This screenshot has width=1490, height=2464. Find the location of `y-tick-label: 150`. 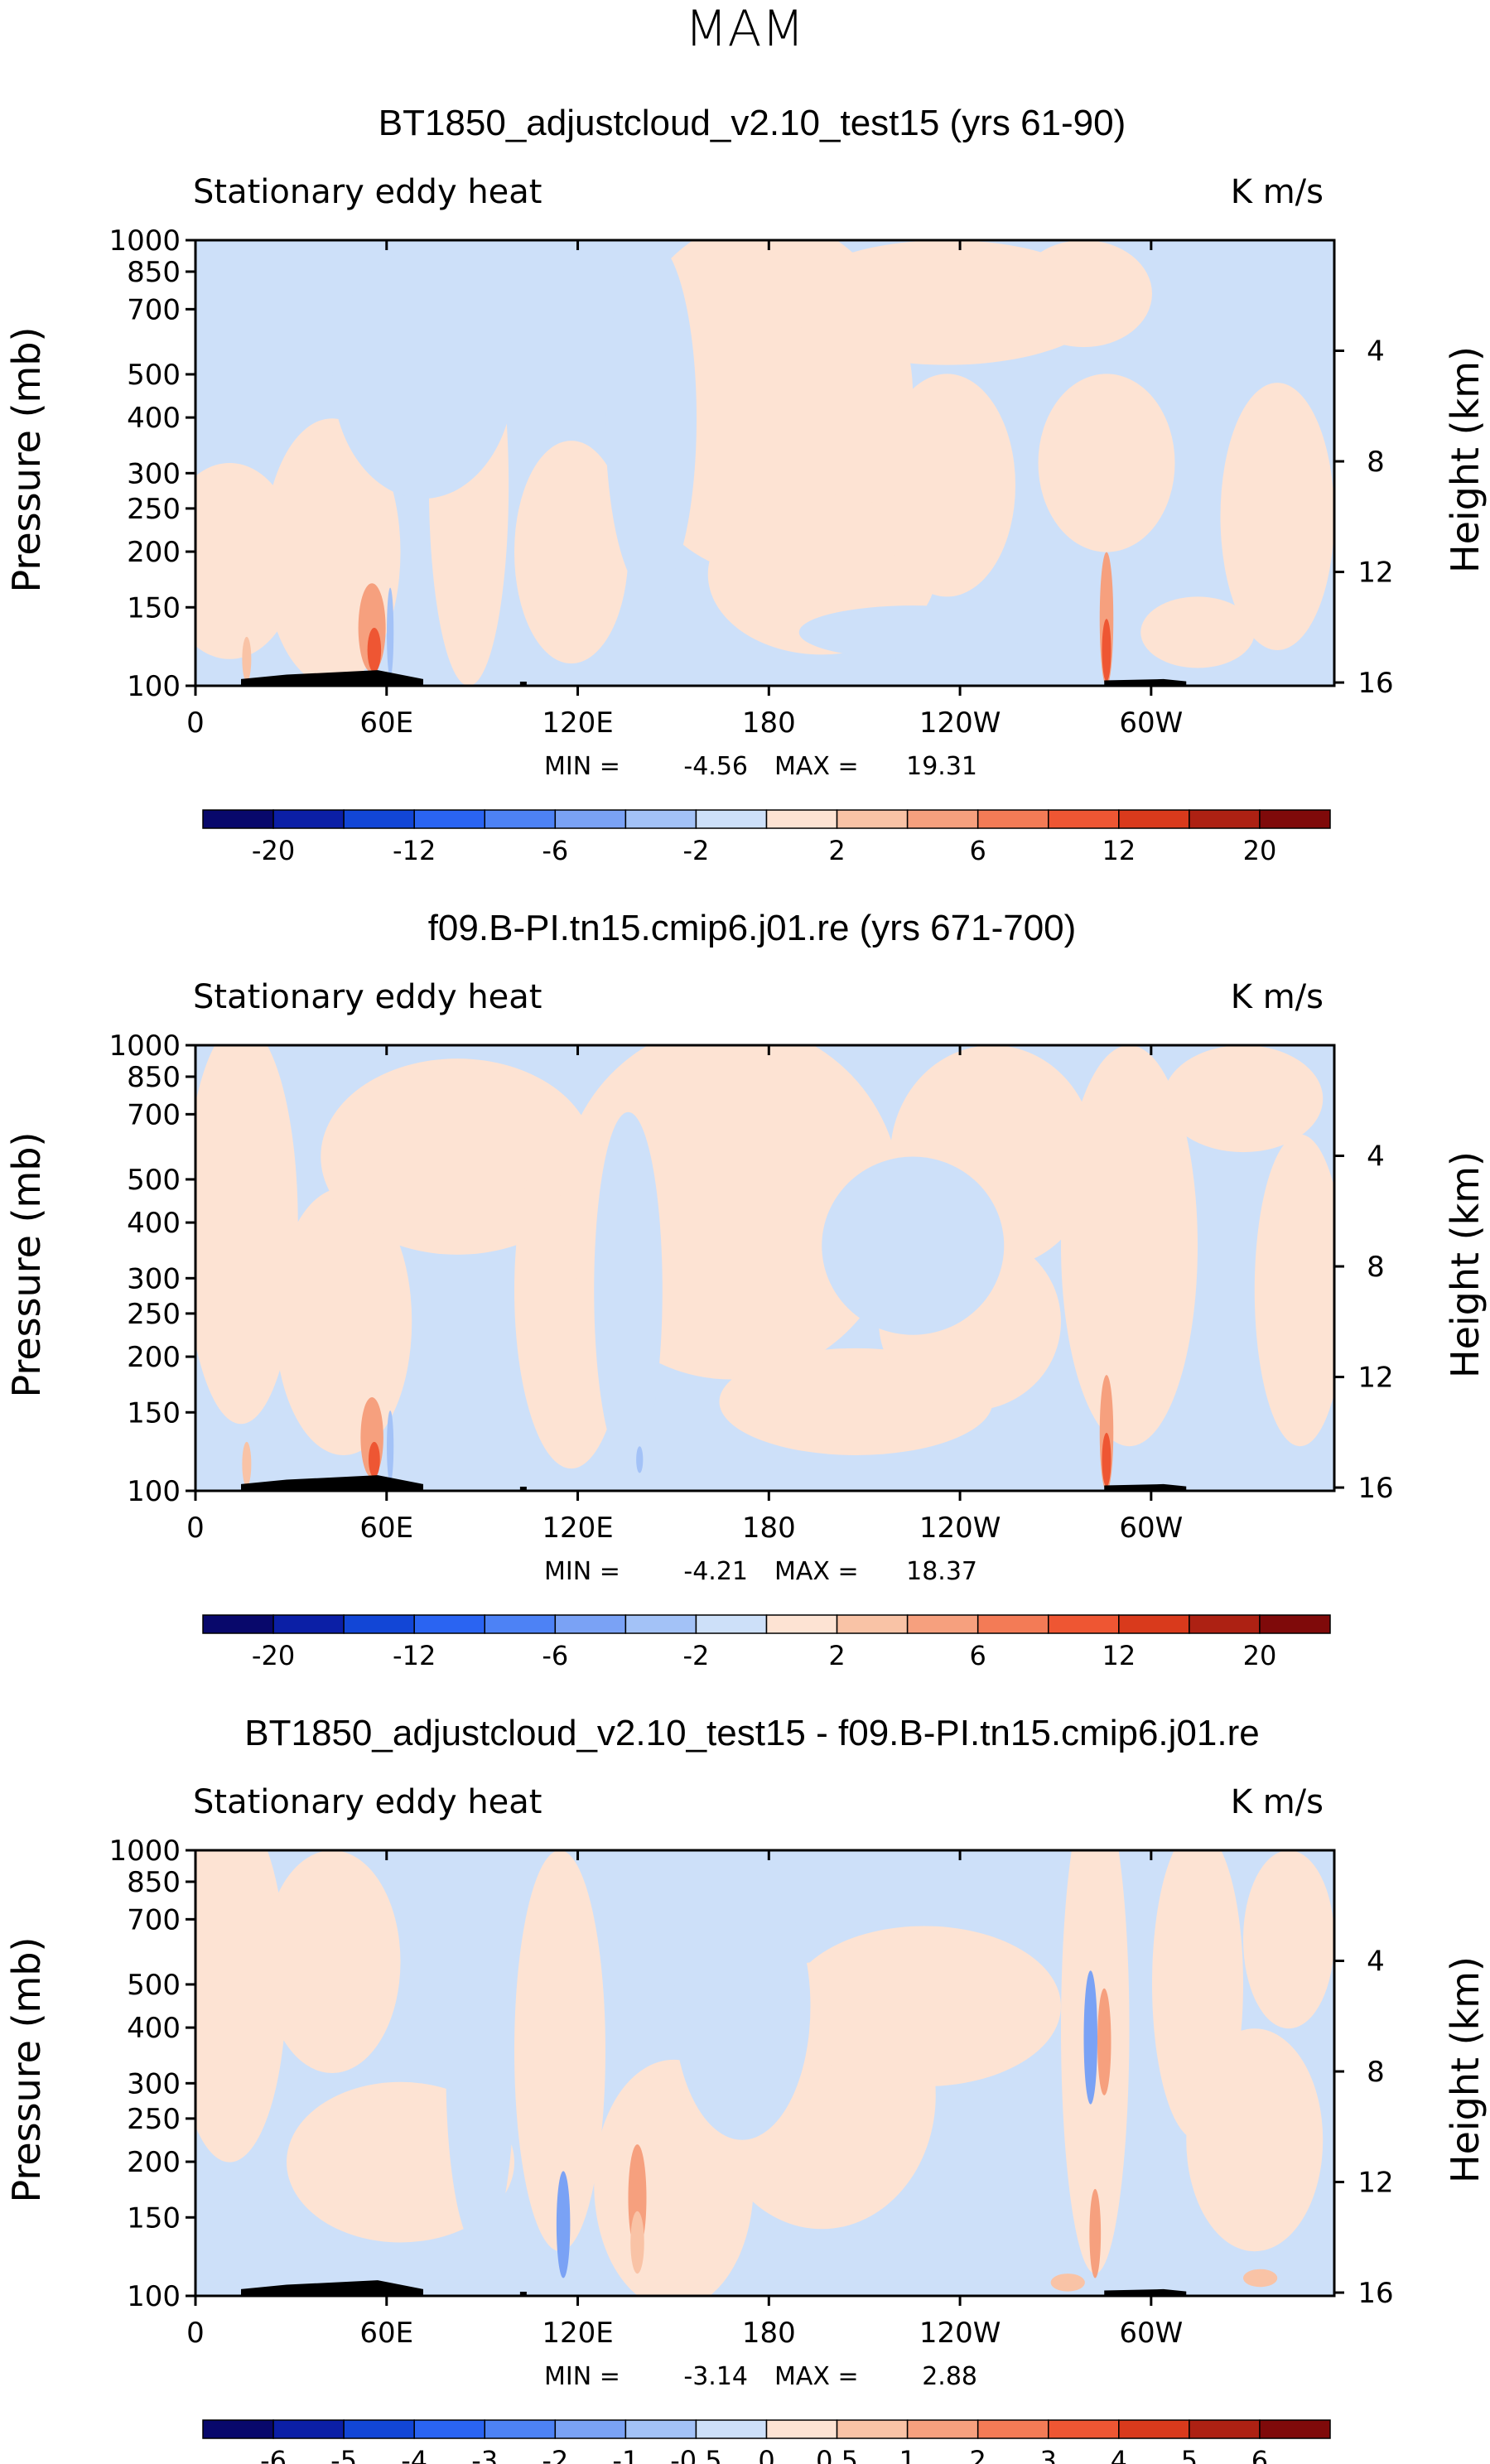

y-tick-label: 150 is located at coordinates (154, 607).